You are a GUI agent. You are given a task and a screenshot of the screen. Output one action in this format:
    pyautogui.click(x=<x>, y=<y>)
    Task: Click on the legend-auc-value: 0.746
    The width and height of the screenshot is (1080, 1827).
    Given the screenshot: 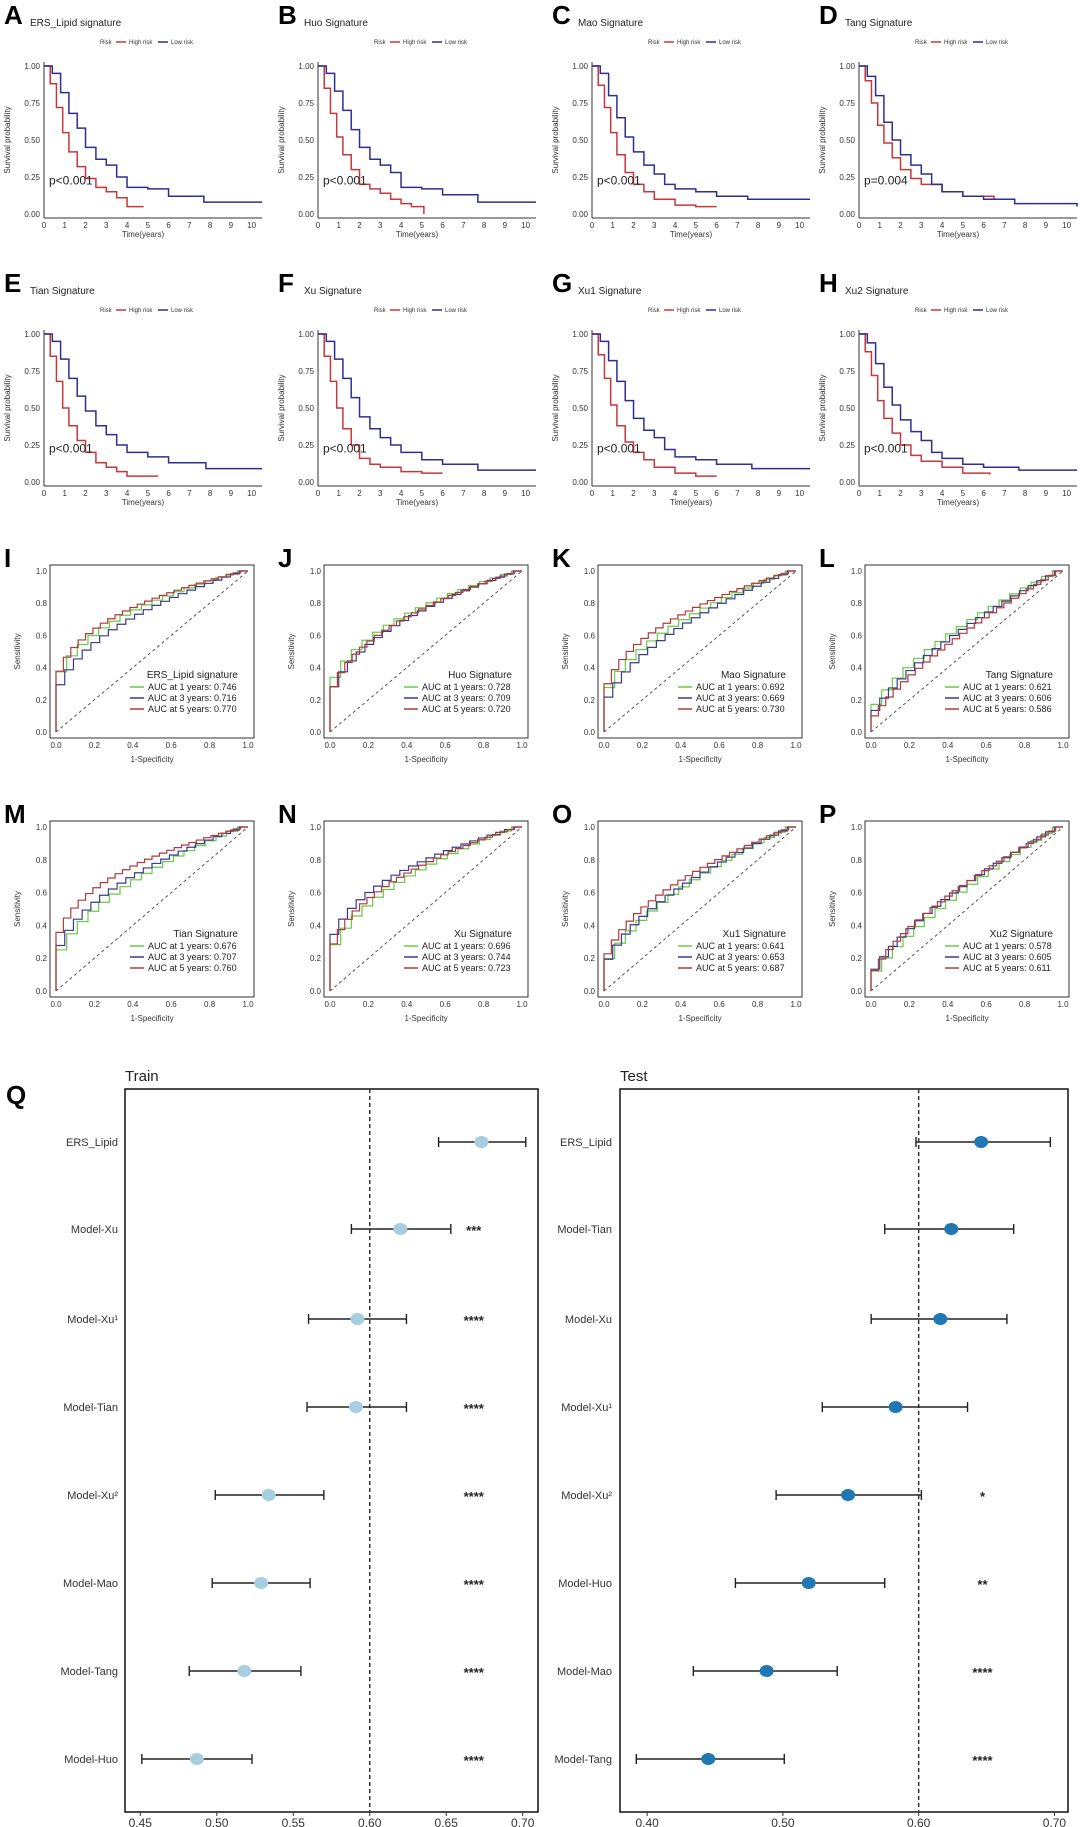 What is the action you would take?
    pyautogui.click(x=225, y=687)
    